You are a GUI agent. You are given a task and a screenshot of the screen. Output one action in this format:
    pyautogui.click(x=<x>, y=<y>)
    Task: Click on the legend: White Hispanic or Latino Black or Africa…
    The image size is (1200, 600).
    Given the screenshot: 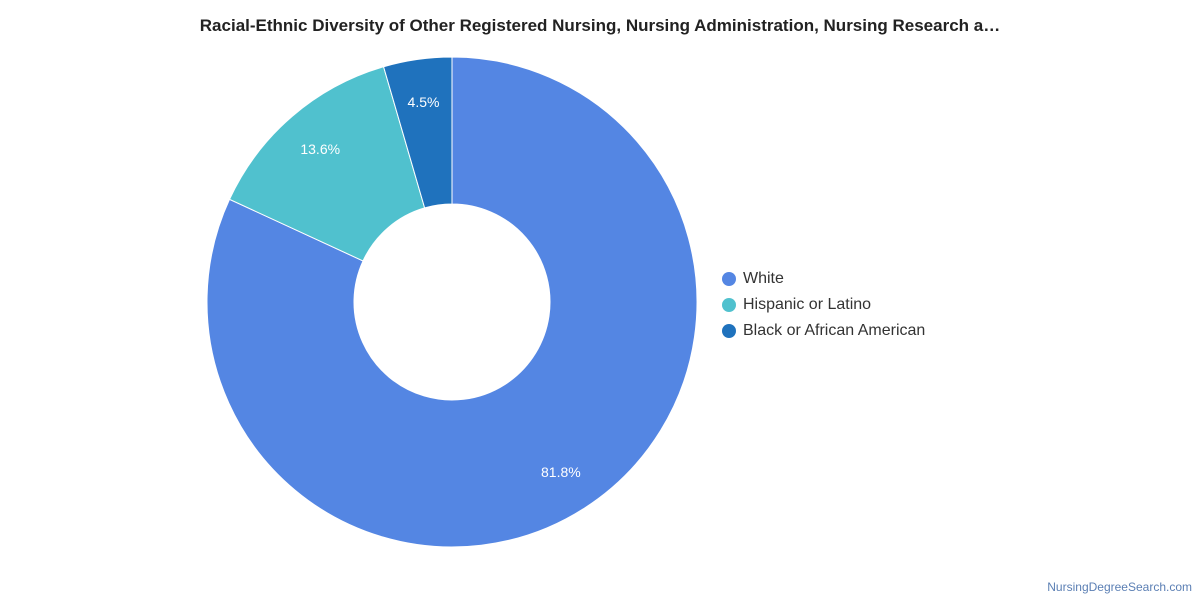 What is the action you would take?
    pyautogui.click(x=823, y=305)
    